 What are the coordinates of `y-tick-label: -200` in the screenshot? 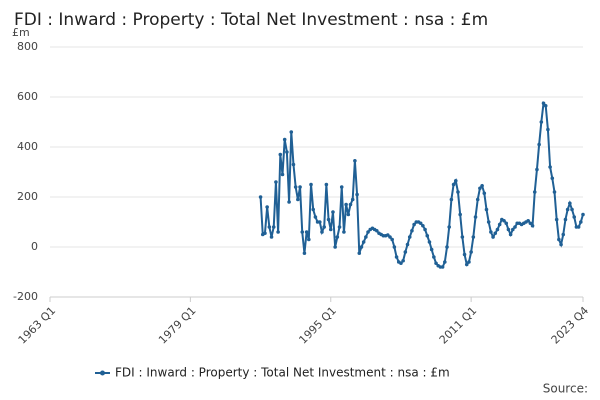 It's located at (25, 296).